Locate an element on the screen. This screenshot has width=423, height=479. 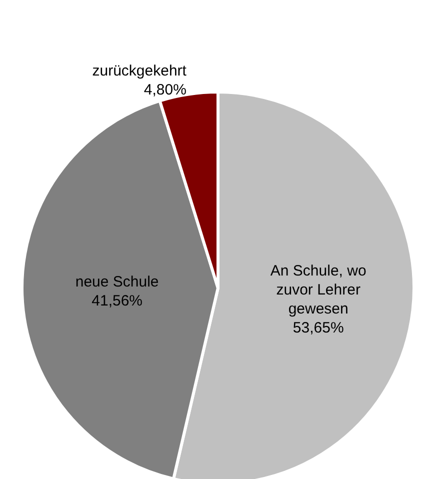
slice-label: An Schule, wo zuvor Lehrer gewesen is located at coordinates (318, 290).